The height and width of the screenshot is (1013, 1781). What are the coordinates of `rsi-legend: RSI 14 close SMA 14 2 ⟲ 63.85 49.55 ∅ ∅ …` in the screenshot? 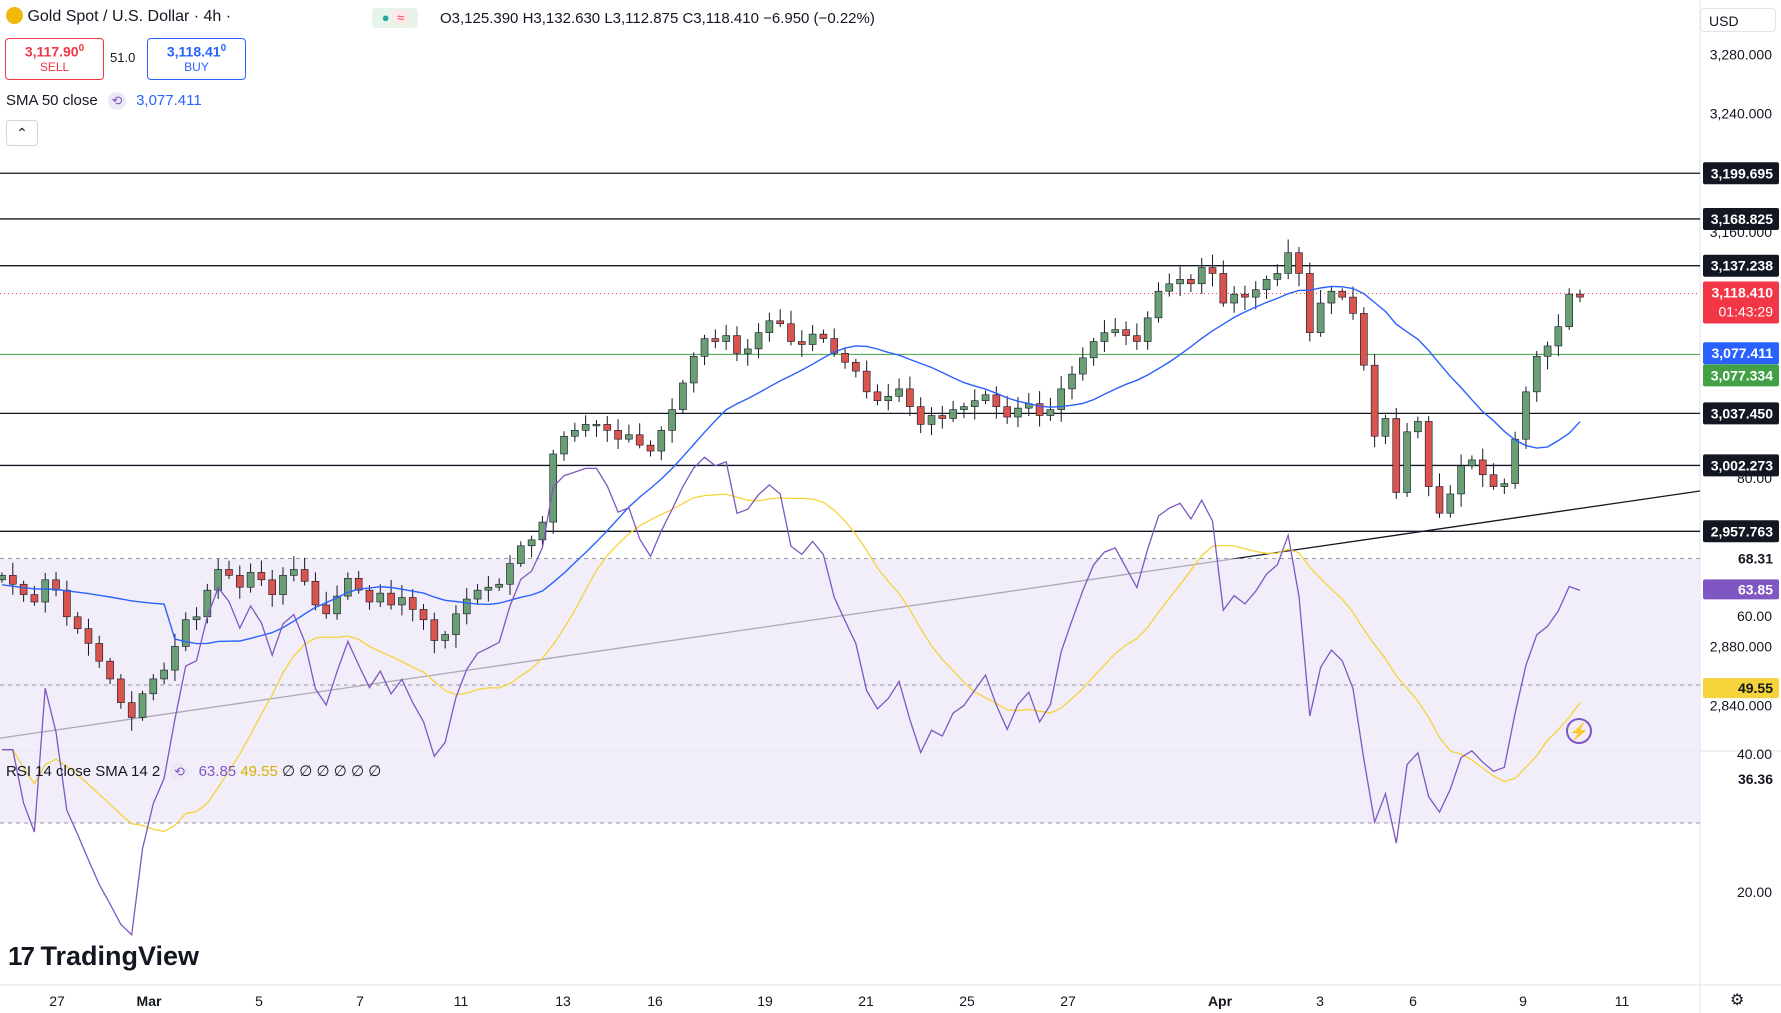 It's located at (193, 771).